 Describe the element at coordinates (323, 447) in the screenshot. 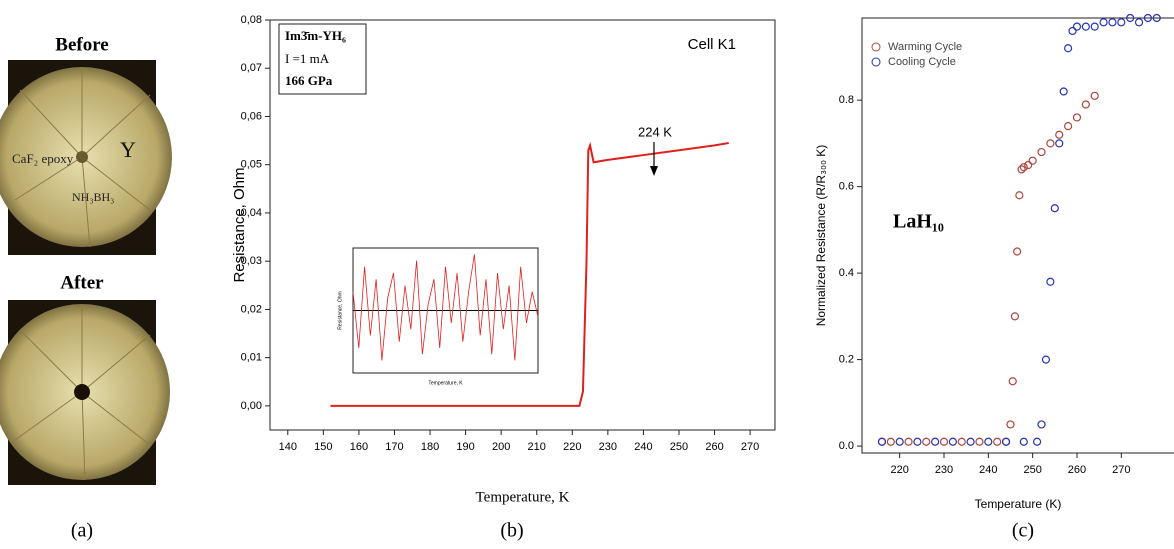

I see `x-tick-label: 150` at that location.